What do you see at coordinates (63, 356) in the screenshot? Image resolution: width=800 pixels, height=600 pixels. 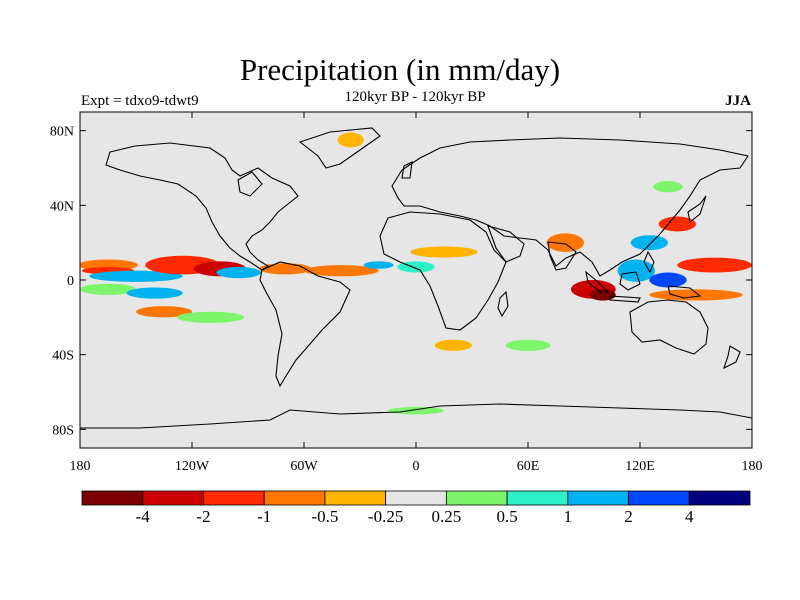 I see `lat-tick-label: 40S` at bounding box center [63, 356].